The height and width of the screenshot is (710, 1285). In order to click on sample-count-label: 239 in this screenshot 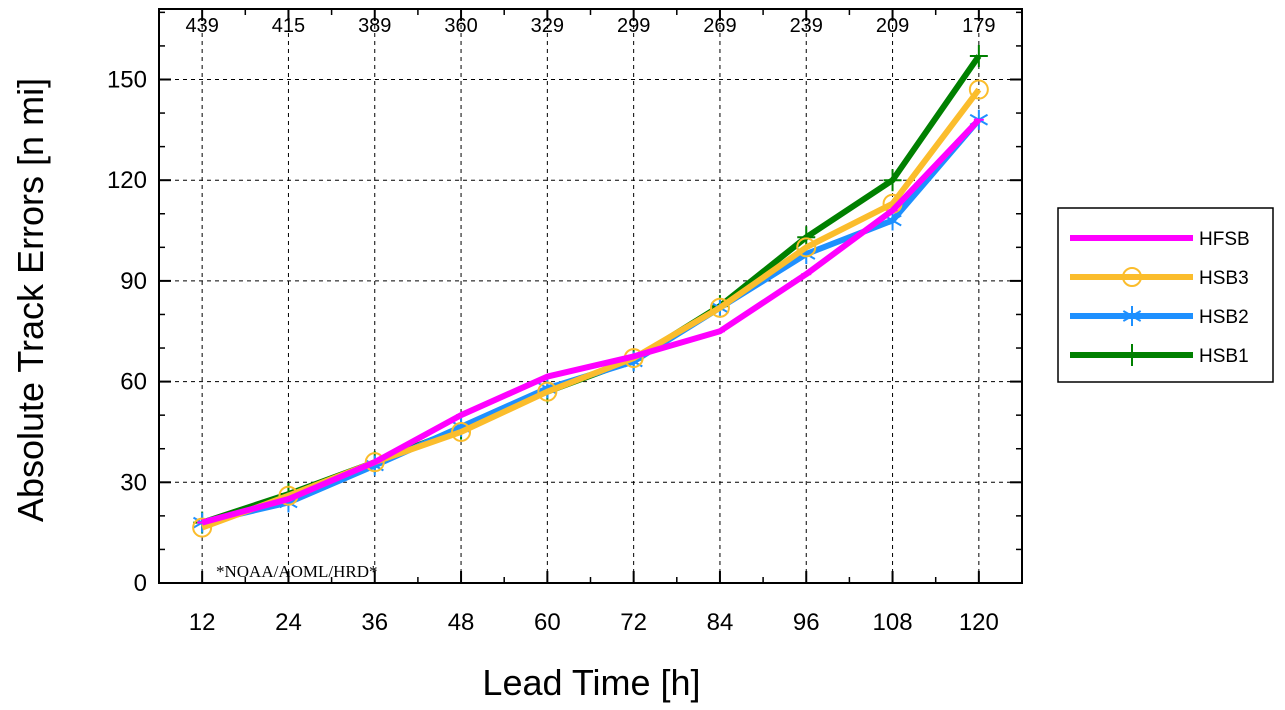, I will do `click(806, 26)`.